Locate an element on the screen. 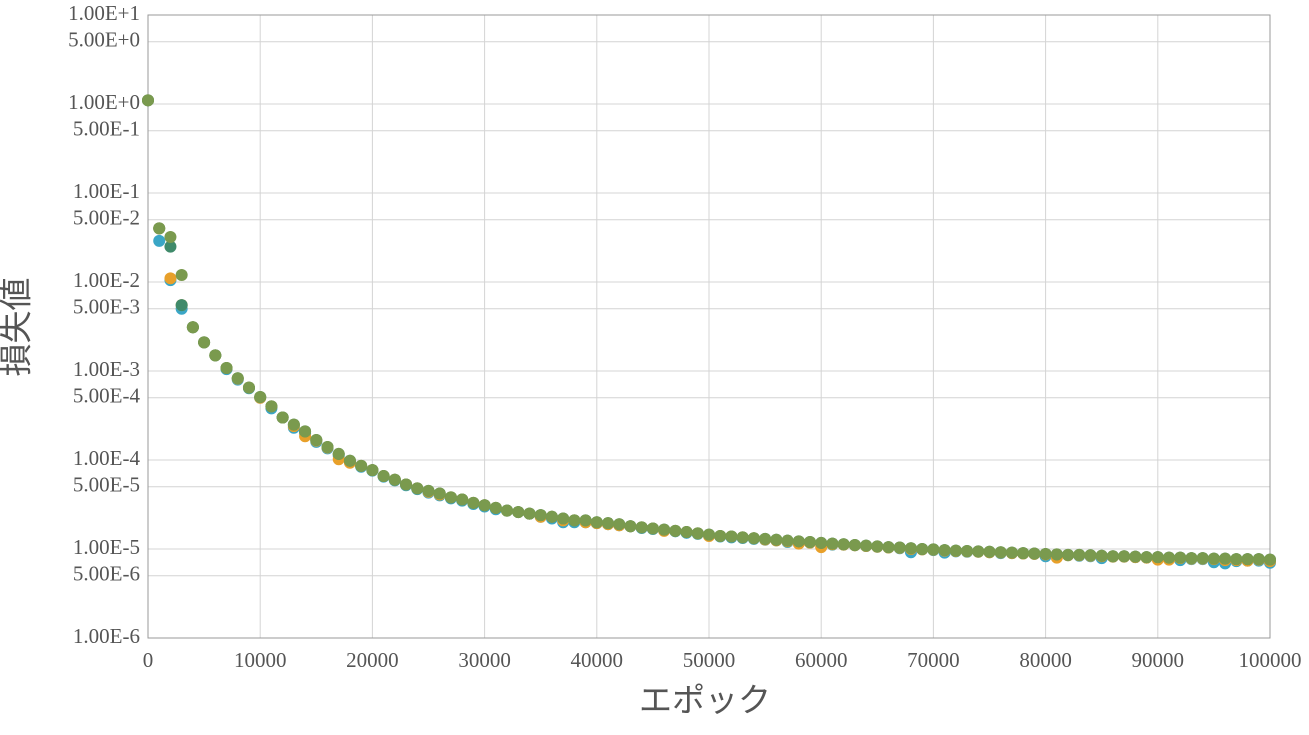  y-tick-label: 1.00E-6 is located at coordinates (106, 636).